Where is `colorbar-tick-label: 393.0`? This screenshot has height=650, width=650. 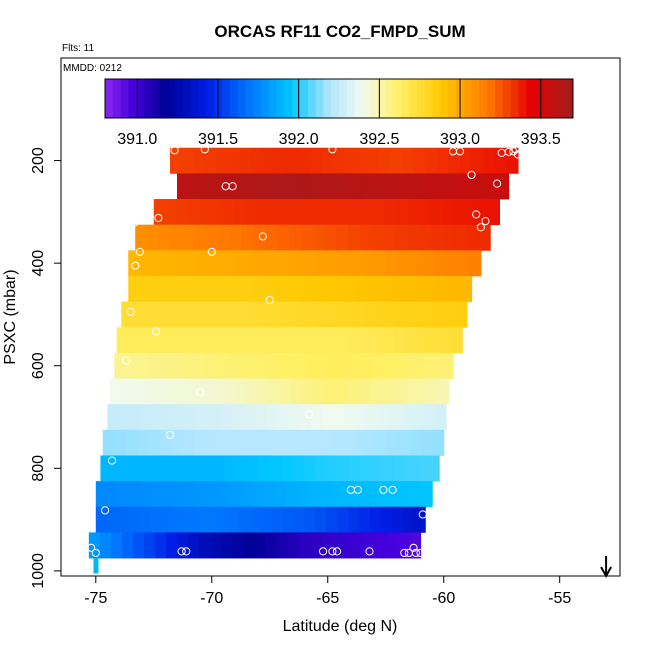 colorbar-tick-label: 393.0 is located at coordinates (460, 139).